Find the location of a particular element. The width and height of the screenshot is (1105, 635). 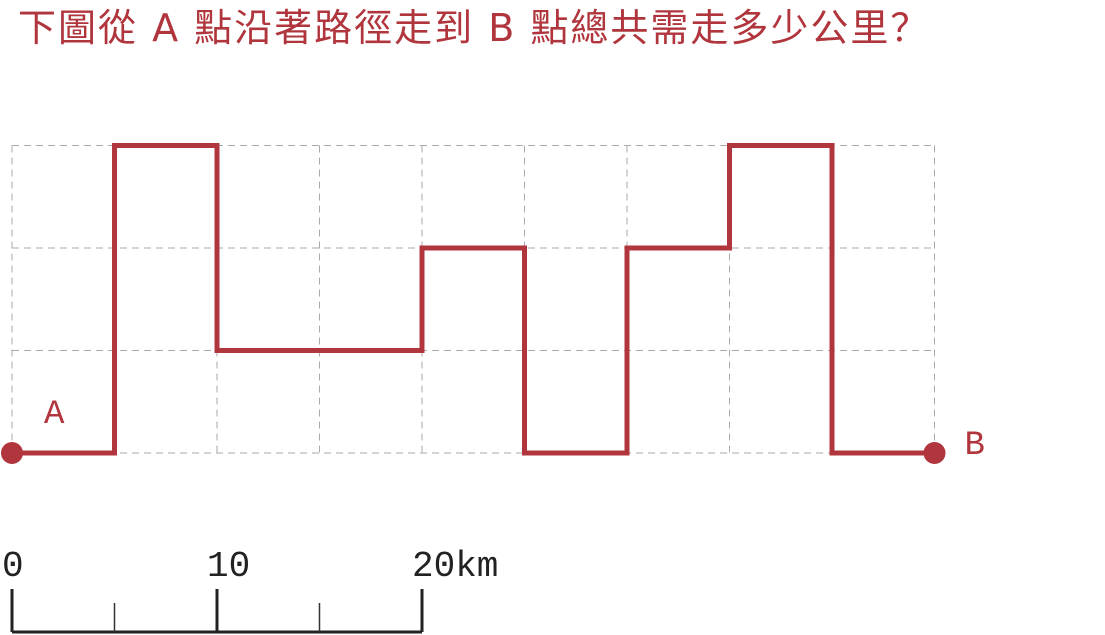

scale-tick-label: 0 is located at coordinates (13, 566).